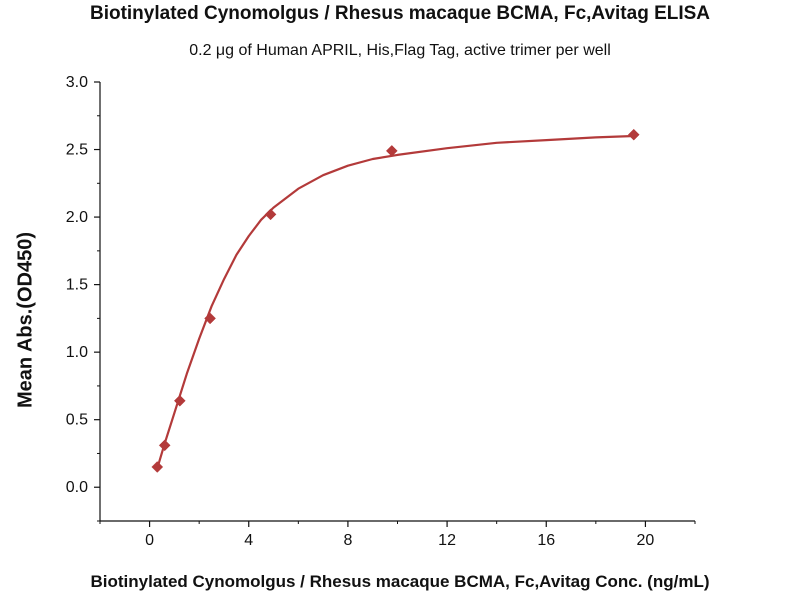  What do you see at coordinates (149, 540) in the screenshot?
I see `x-tick-label: 0` at bounding box center [149, 540].